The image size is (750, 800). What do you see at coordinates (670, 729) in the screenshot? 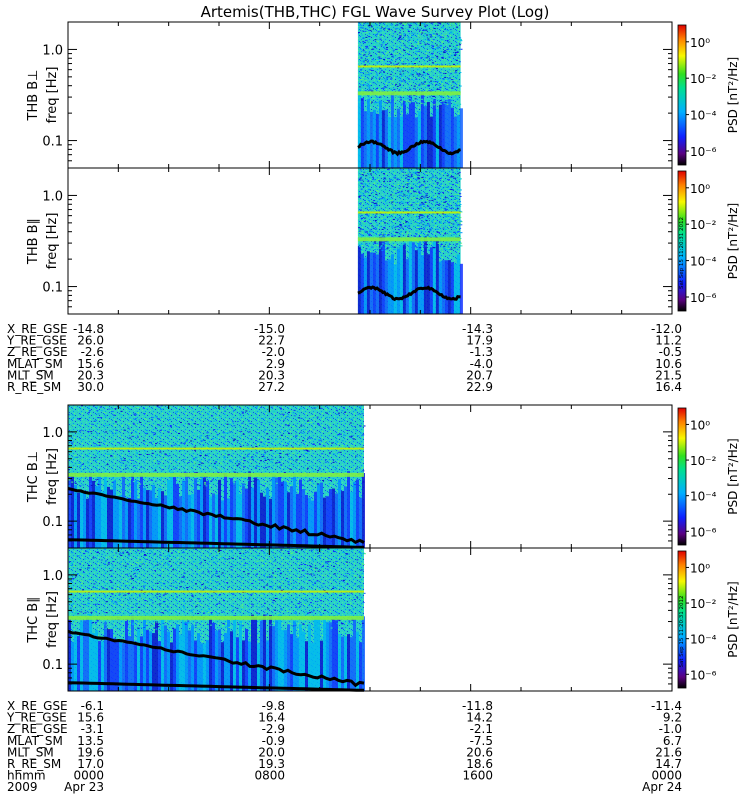
I see `ephemeris-value: -1.0` at bounding box center [670, 729].